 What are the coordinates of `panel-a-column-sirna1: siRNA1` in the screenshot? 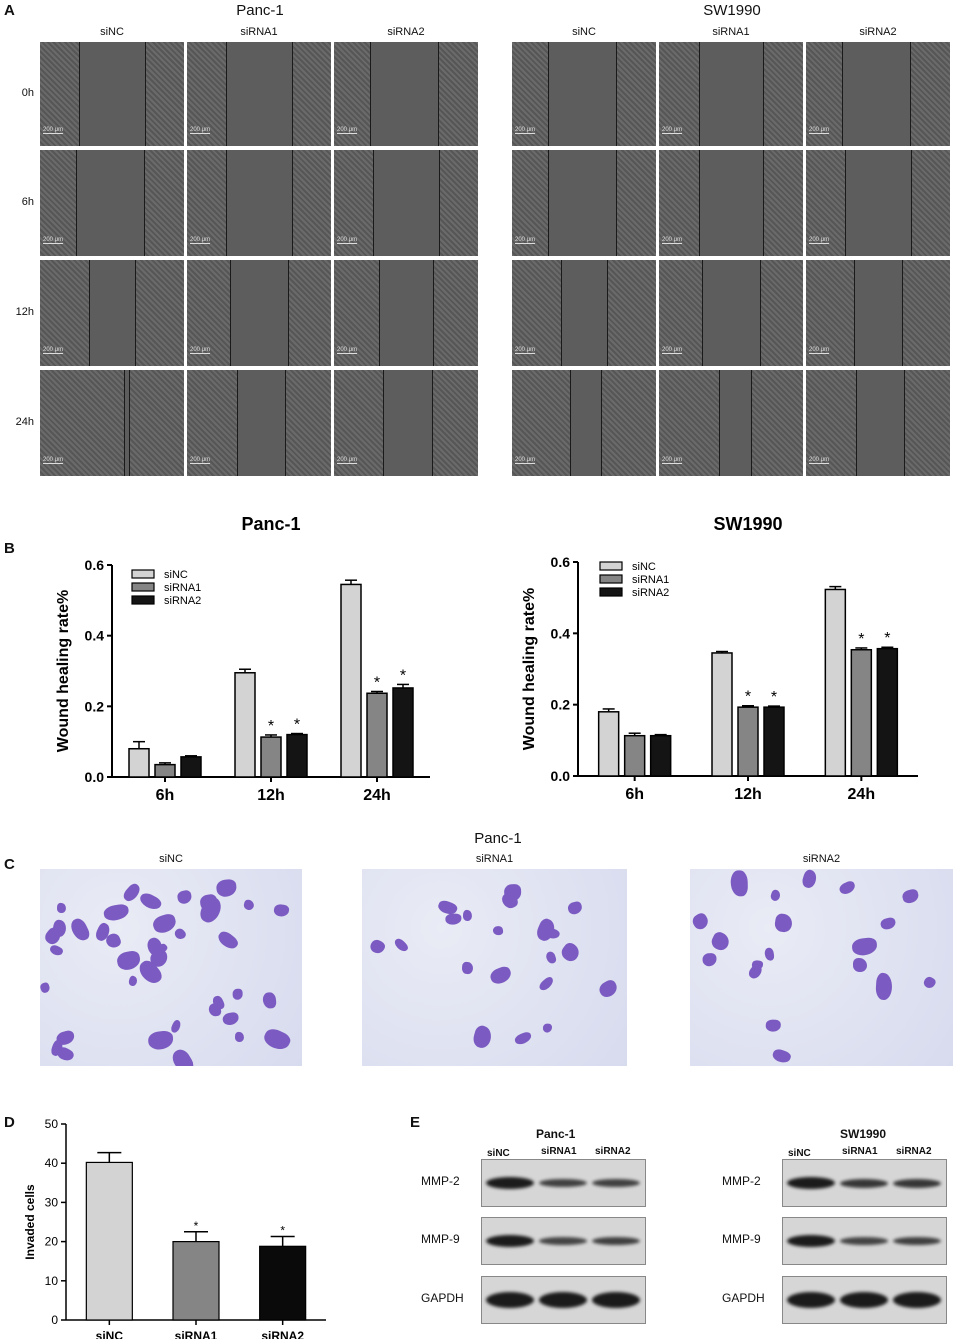 It's located at (259, 32).